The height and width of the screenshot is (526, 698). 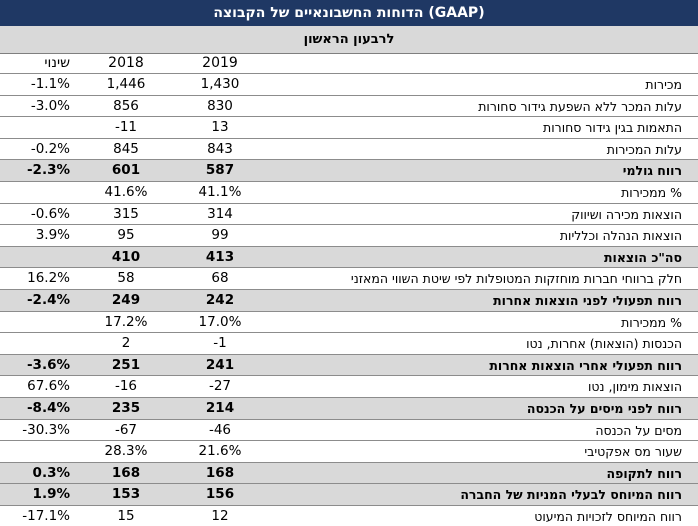 I want to click on value-change: -2.3%, so click(x=48, y=170).